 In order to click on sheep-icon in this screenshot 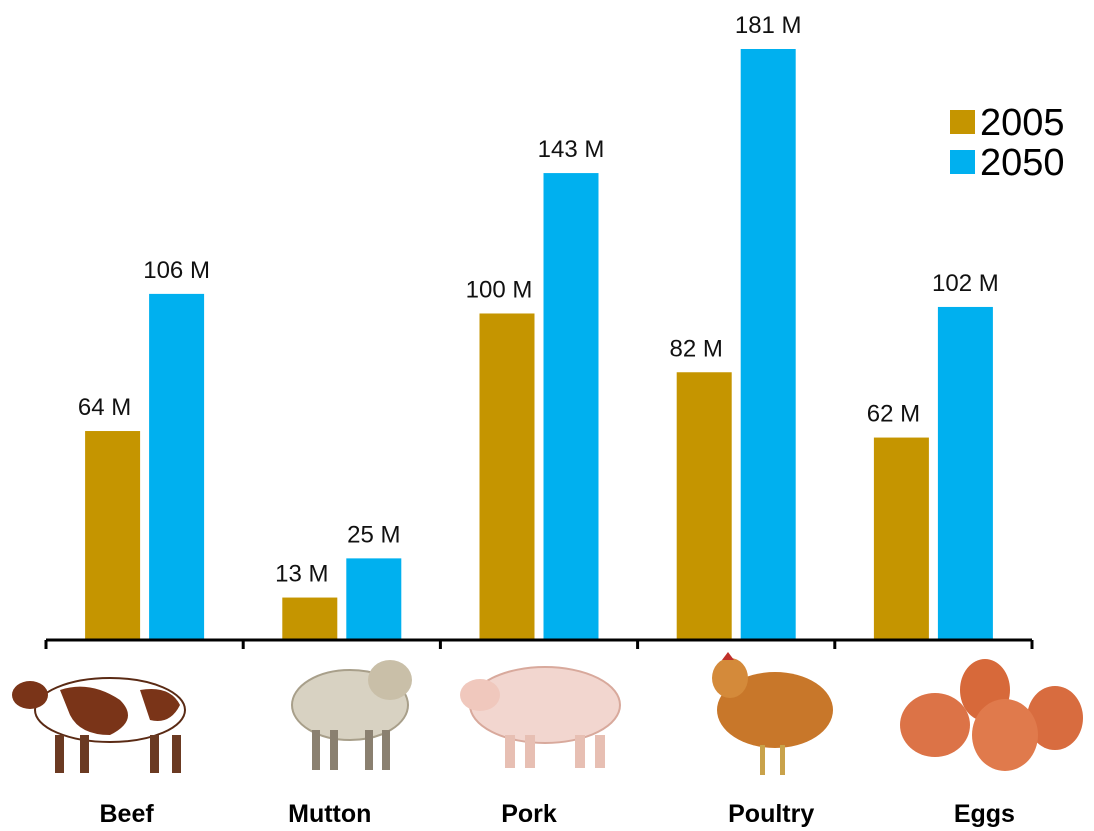, I will do `click(351, 715)`.